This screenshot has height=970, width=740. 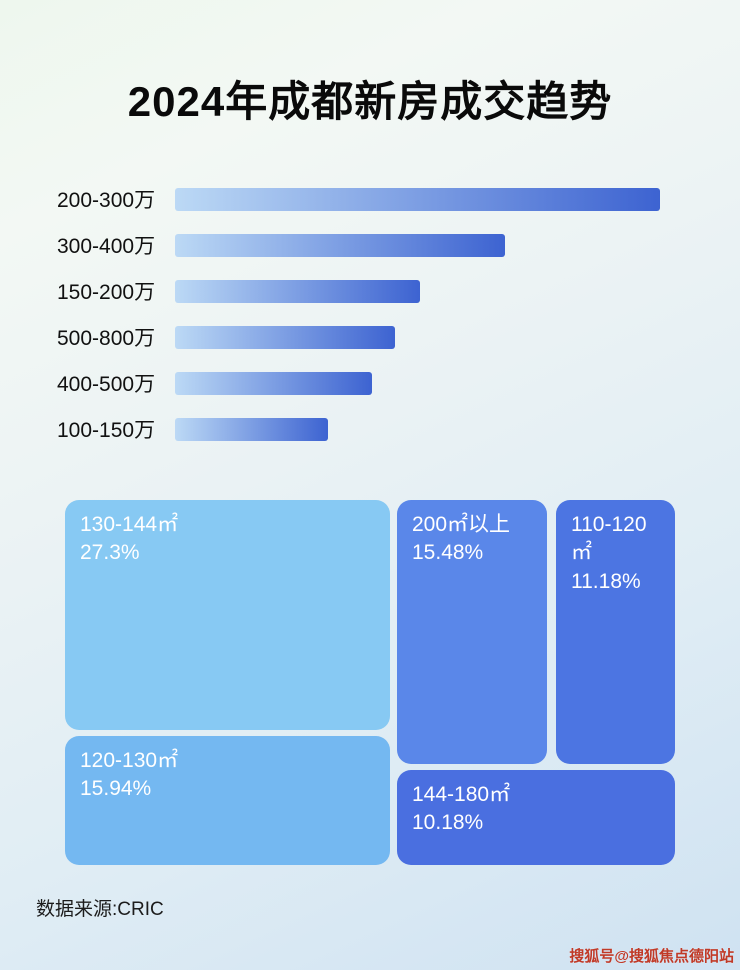 I want to click on bar-category-label: 100-150万, so click(x=106, y=430).